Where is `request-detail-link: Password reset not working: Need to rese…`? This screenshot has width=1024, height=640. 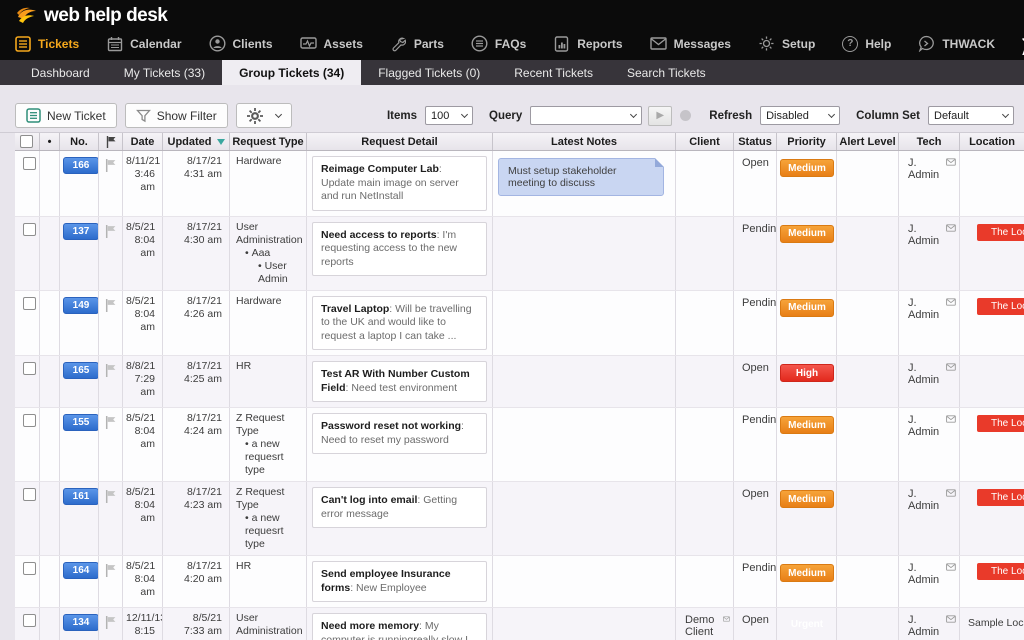 request-detail-link: Password reset not working: Need to rese… is located at coordinates (399, 433).